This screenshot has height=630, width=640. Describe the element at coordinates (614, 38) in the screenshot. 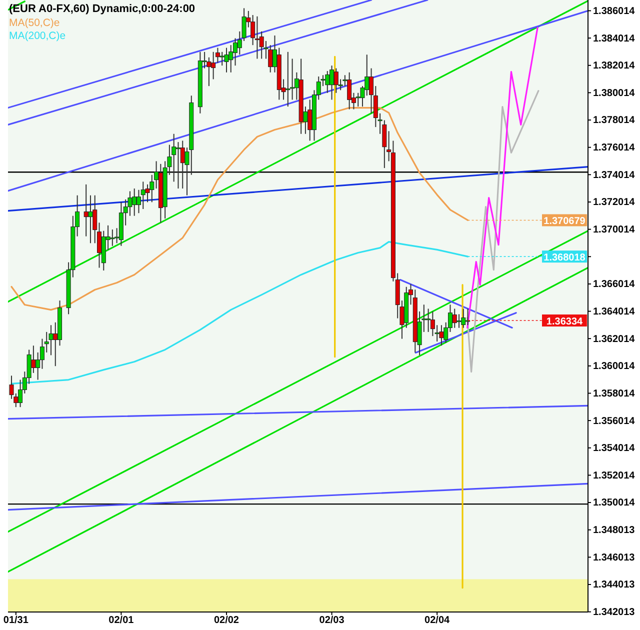

I see `y-tick-label: 1.384014` at that location.